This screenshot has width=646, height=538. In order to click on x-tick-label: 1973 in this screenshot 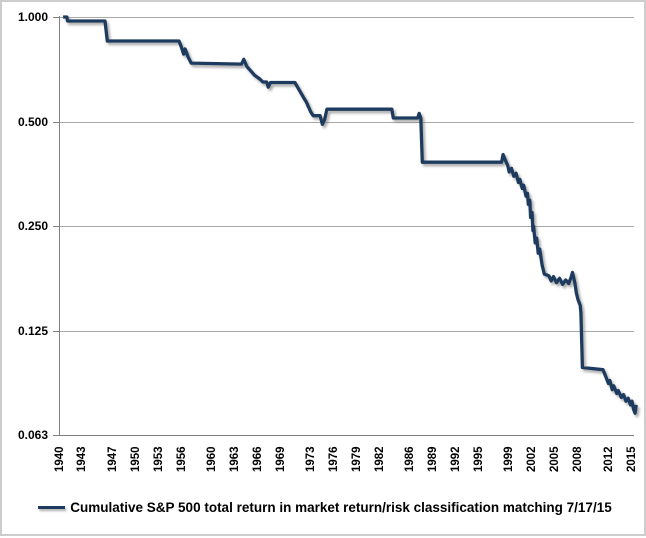, I will do `click(311, 459)`.